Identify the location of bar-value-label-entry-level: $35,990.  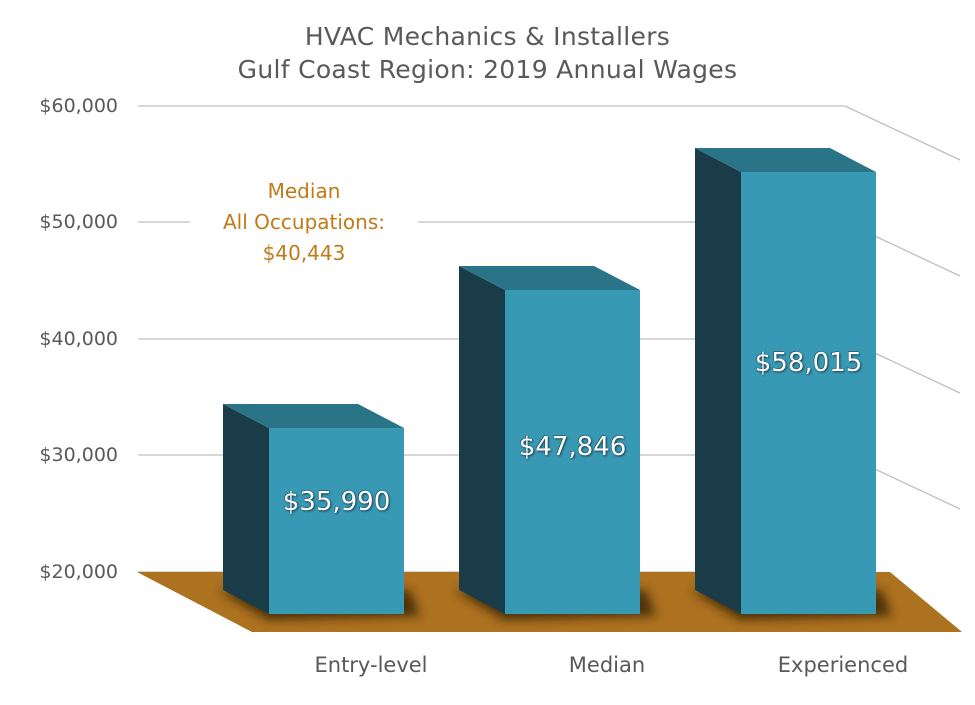
(336, 502).